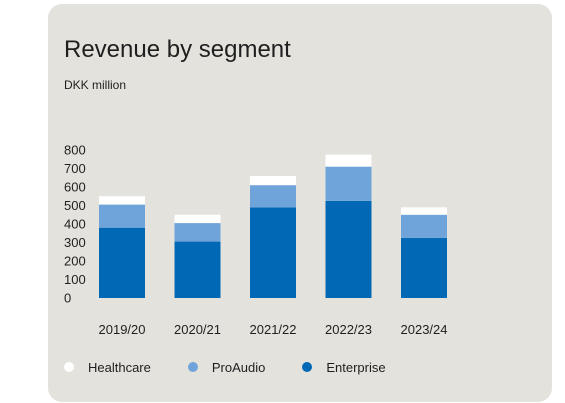 The image size is (565, 403). I want to click on legend-item-proaudio: ProAudio, so click(226, 367).